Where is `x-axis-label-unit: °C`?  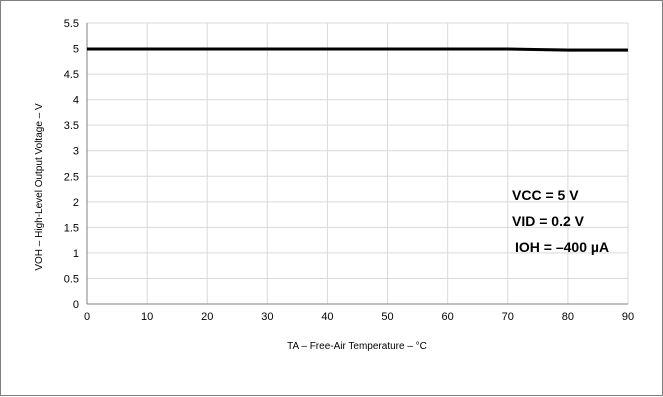 x-axis-label-unit: °C is located at coordinates (421, 346).